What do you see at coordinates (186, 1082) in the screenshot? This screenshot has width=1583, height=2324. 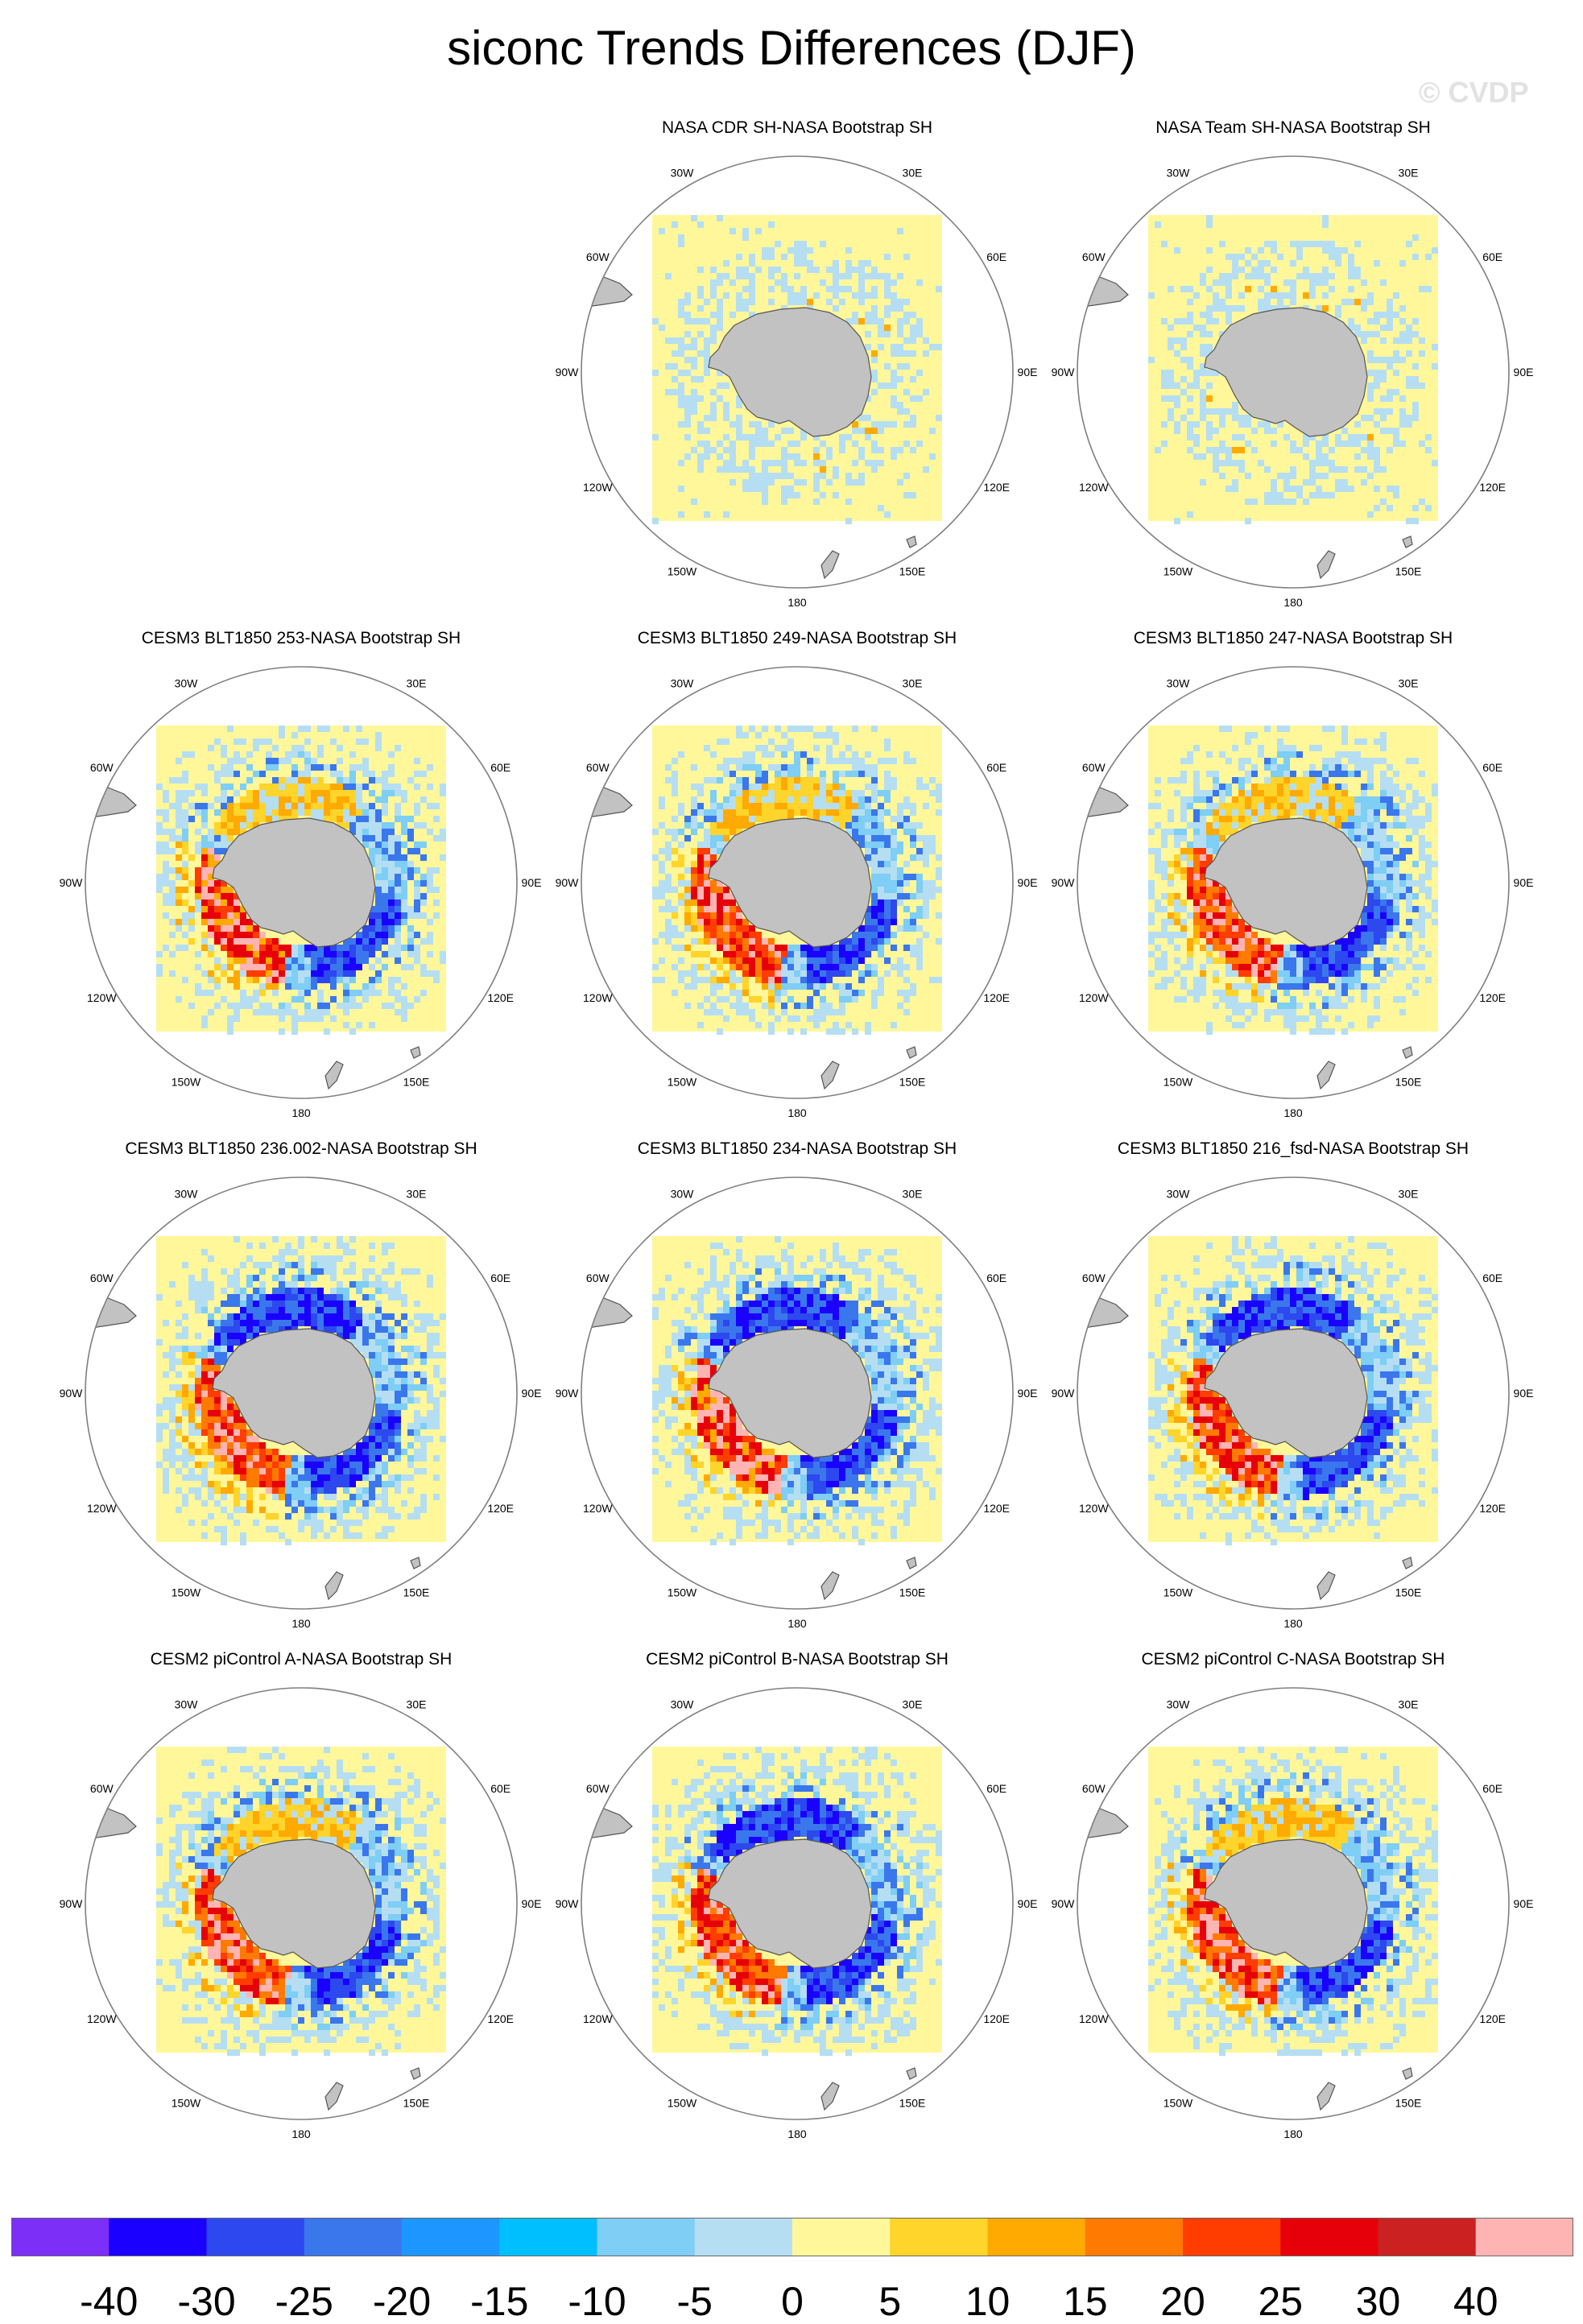 I see `longitude-label: 150W` at bounding box center [186, 1082].